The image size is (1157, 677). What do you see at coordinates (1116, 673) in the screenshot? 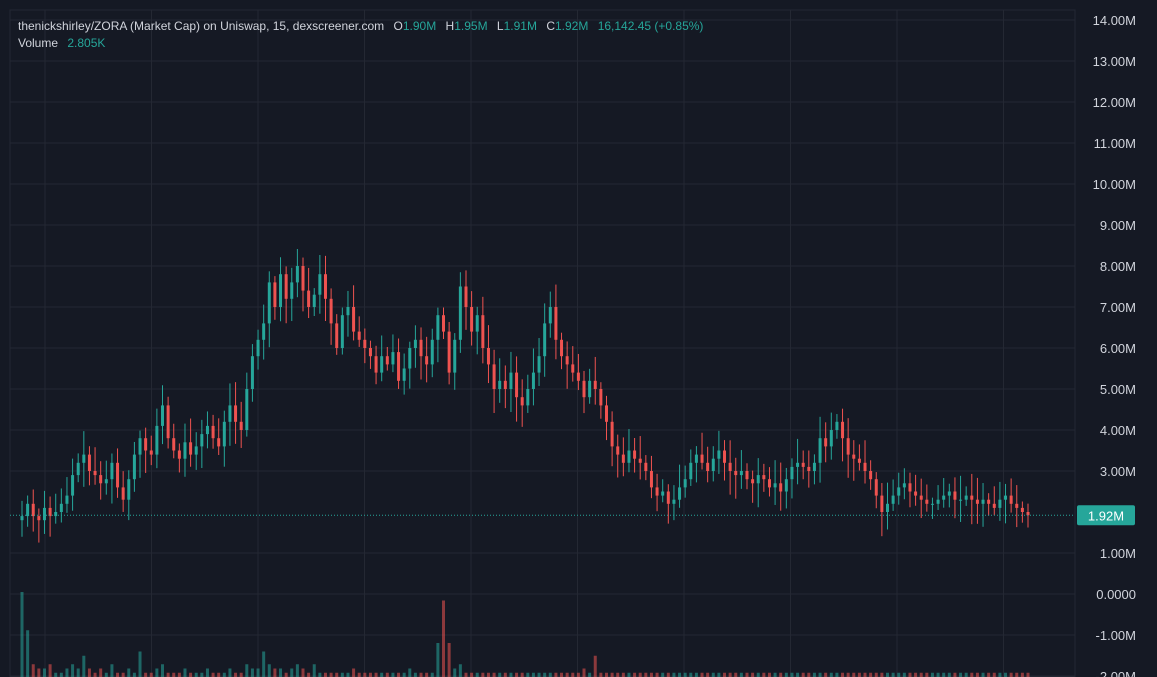
I see `y-tick-label: -2.00M` at bounding box center [1116, 673].